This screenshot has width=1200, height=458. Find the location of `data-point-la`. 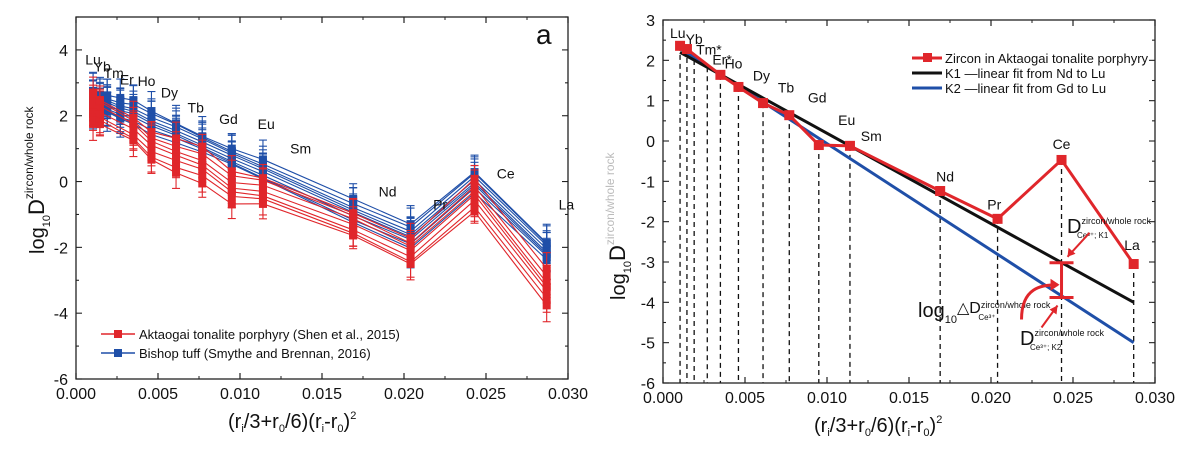

data-point-la is located at coordinates (1133, 264).